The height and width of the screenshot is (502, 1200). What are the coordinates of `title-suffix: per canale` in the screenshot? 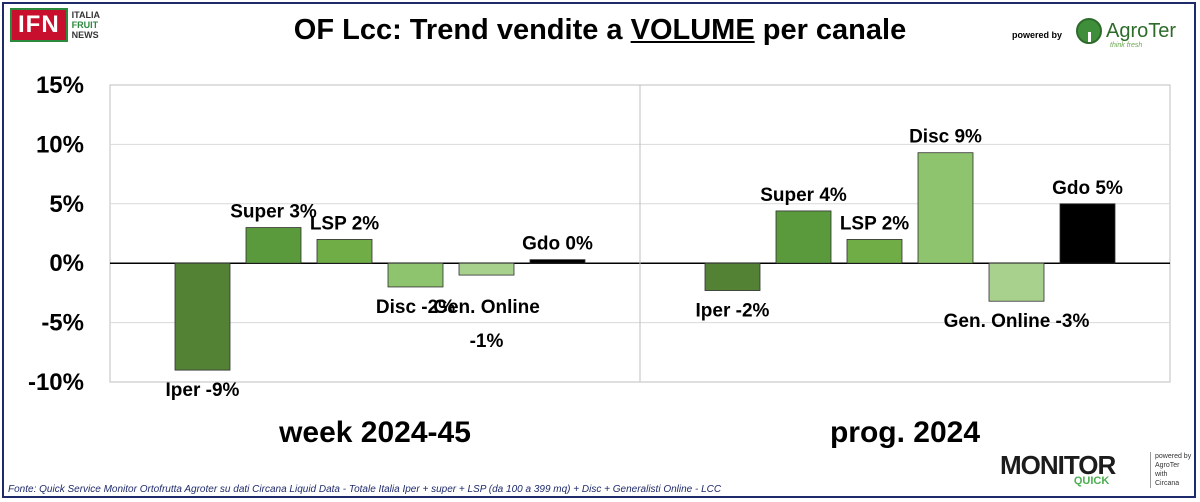 It's located at (830, 30).